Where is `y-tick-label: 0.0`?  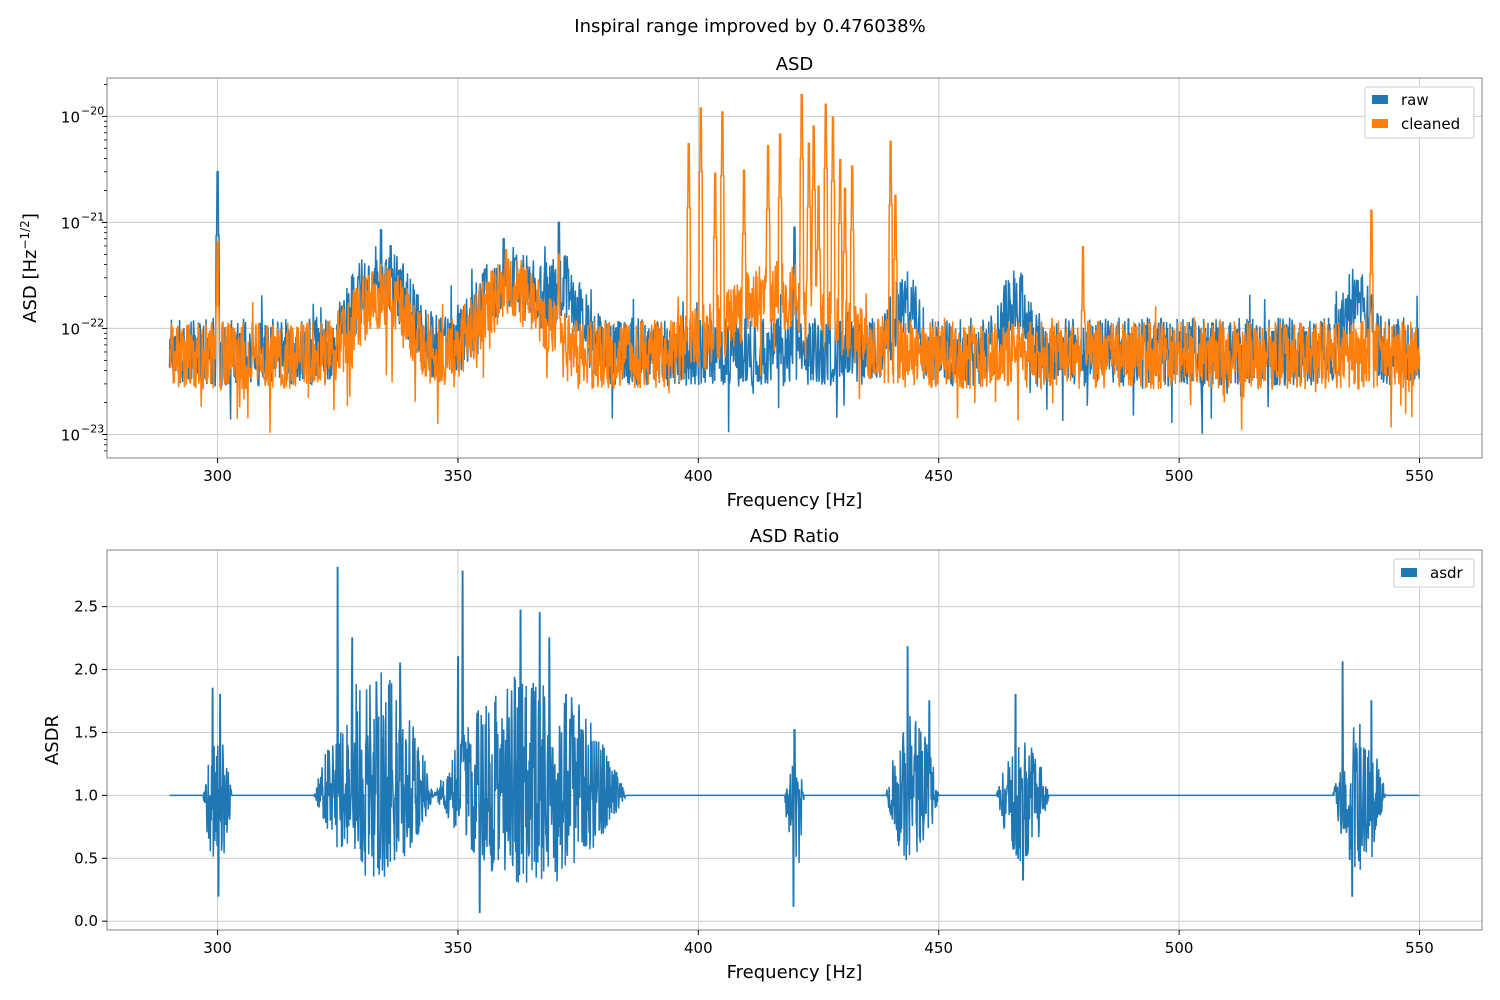
y-tick-label: 0.0 is located at coordinates (86, 921).